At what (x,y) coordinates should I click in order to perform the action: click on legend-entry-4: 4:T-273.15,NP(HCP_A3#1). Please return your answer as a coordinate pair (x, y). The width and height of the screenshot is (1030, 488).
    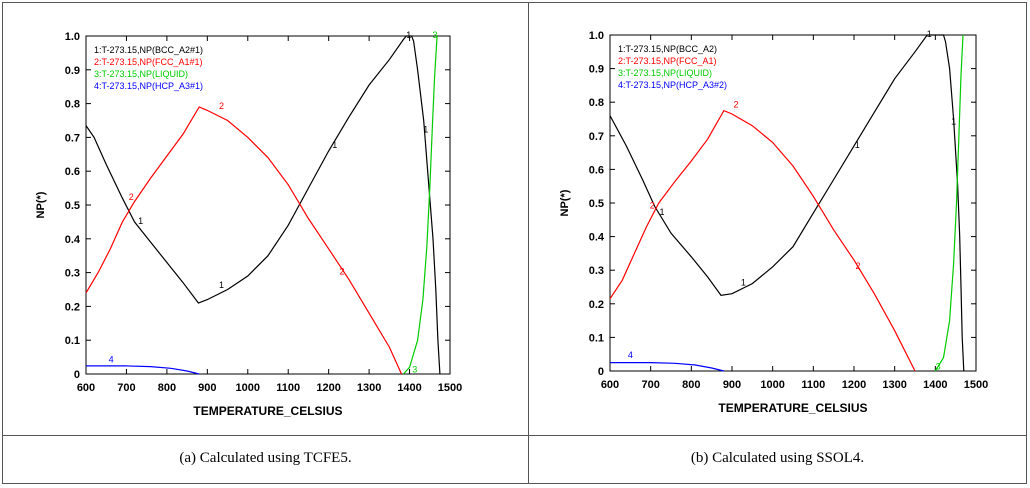
    Looking at the image, I should click on (148, 86).